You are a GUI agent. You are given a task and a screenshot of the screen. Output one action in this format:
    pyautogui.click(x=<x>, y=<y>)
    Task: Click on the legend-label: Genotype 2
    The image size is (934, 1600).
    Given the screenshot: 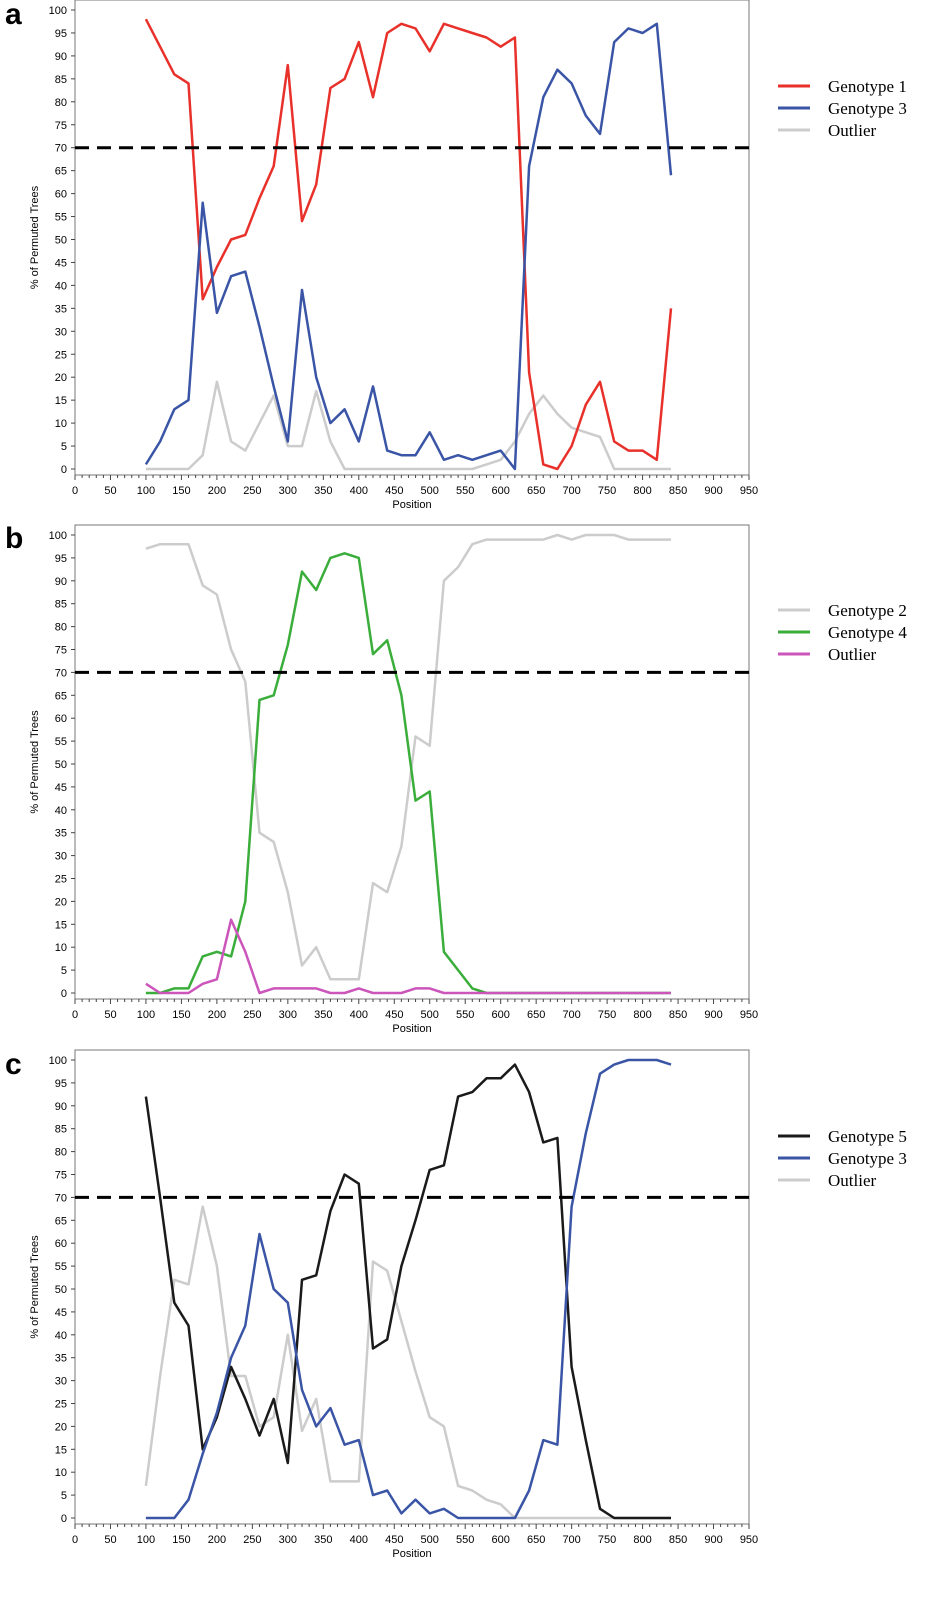 What is the action you would take?
    pyautogui.click(x=867, y=610)
    